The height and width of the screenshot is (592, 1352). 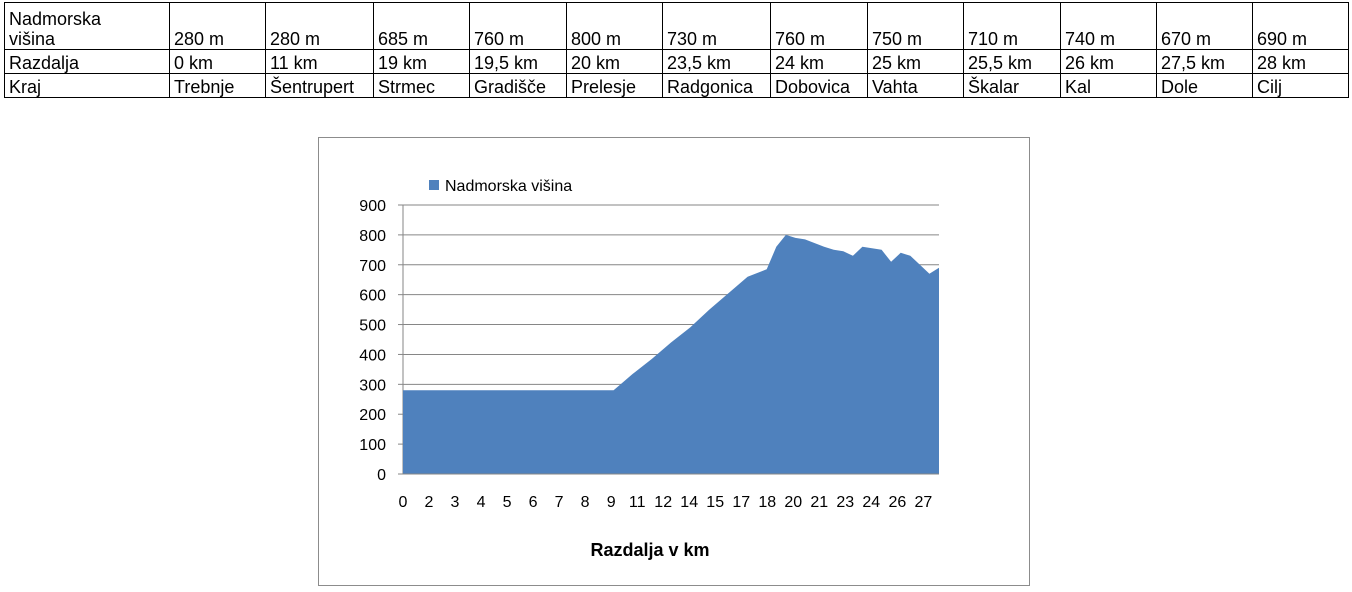 I want to click on y-tick-label: 900, so click(x=372, y=206).